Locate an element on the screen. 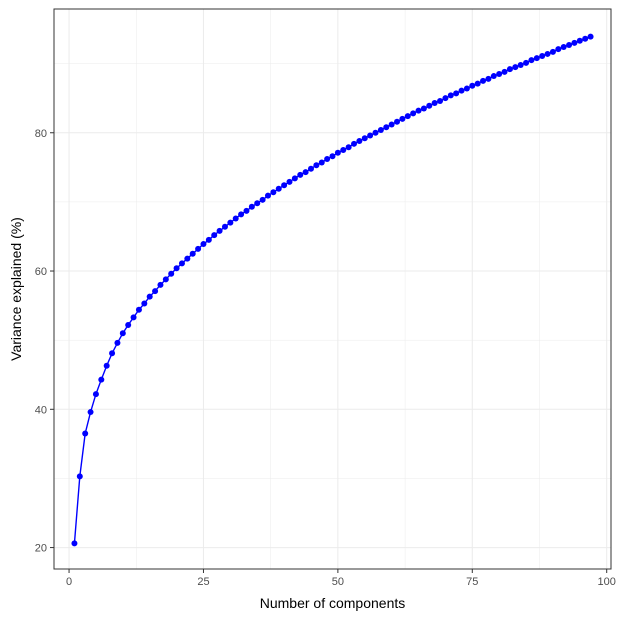 This screenshot has height=620, width=620. x-tick-label-4: 100 is located at coordinates (607, 582).